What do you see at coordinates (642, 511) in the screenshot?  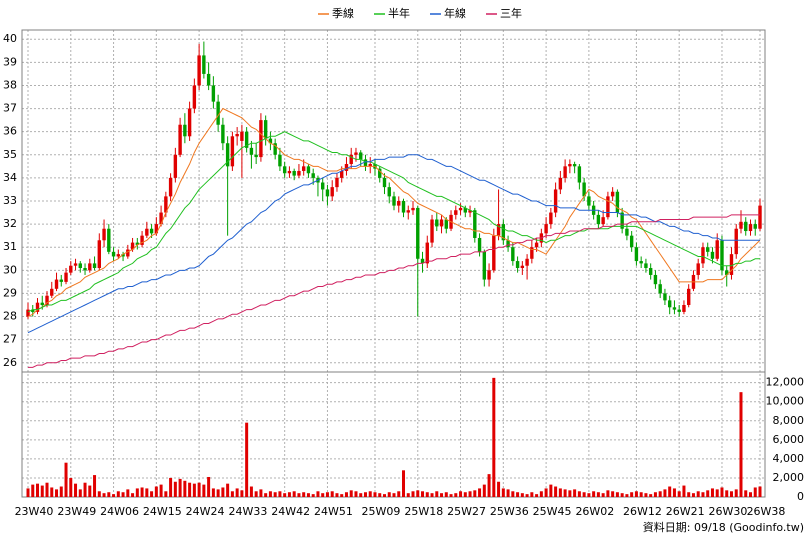 I see `x-tick-label: 26W12` at bounding box center [642, 511].